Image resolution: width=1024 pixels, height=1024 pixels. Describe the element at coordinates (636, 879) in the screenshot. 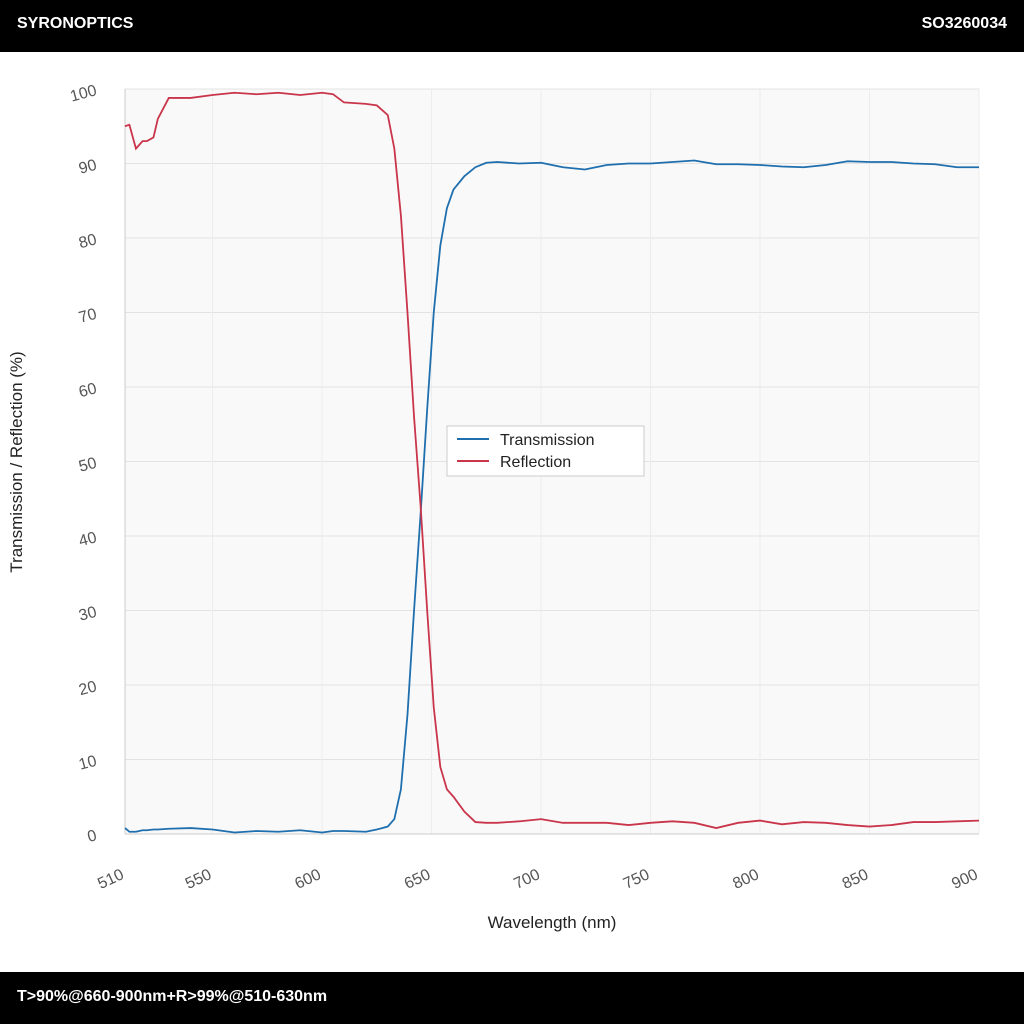

I see `x-tick-label: 750` at that location.